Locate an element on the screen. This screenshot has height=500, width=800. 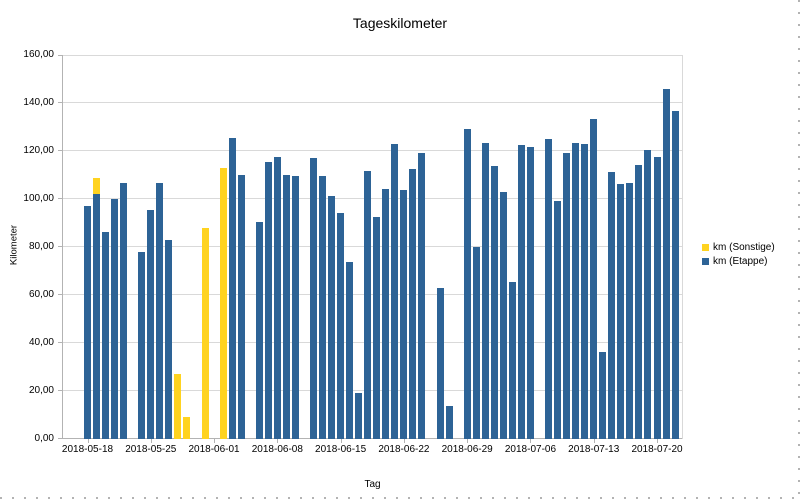
x-axis-label: 2018-07-06 is located at coordinates (530, 449).